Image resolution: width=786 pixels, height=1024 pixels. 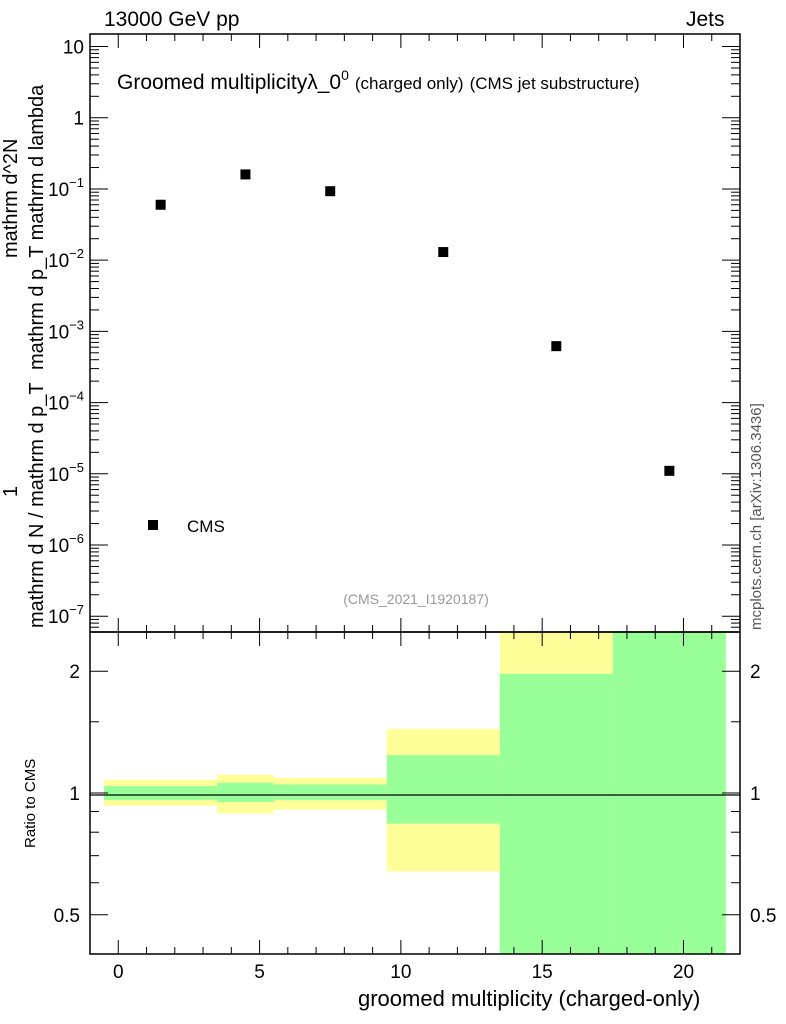 I want to click on energy-label: 13000 GeV pp, so click(x=172, y=19).